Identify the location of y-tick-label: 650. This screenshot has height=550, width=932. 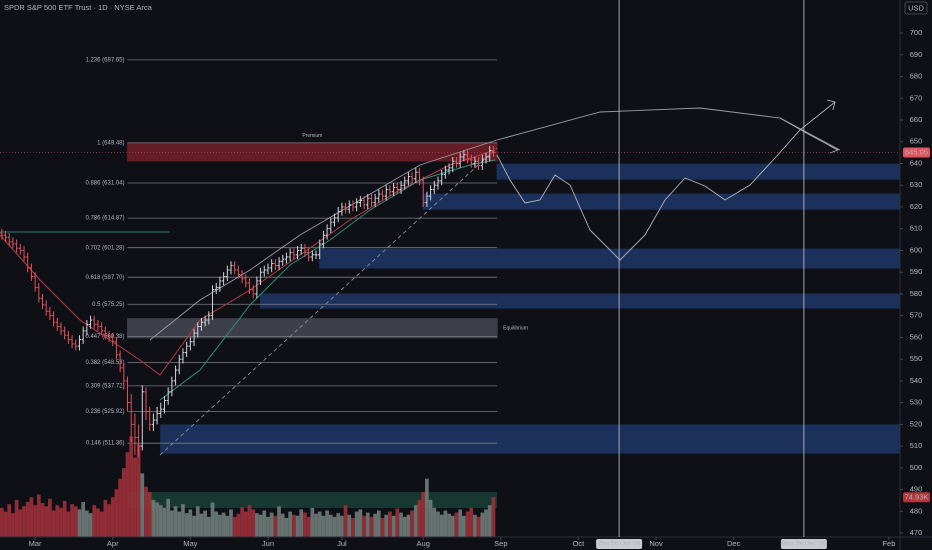
(916, 141).